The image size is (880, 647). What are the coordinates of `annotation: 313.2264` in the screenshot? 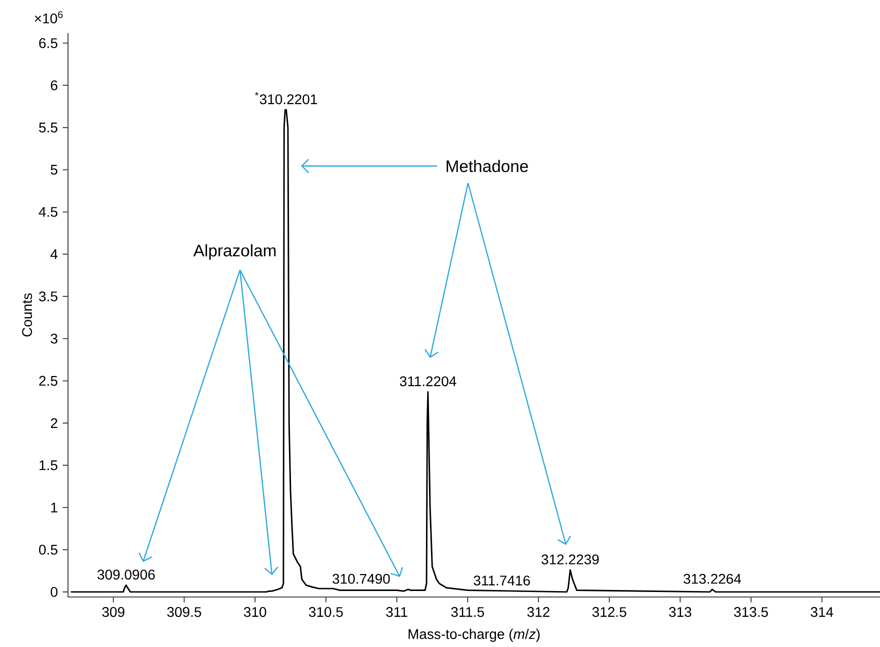 It's located at (713, 579).